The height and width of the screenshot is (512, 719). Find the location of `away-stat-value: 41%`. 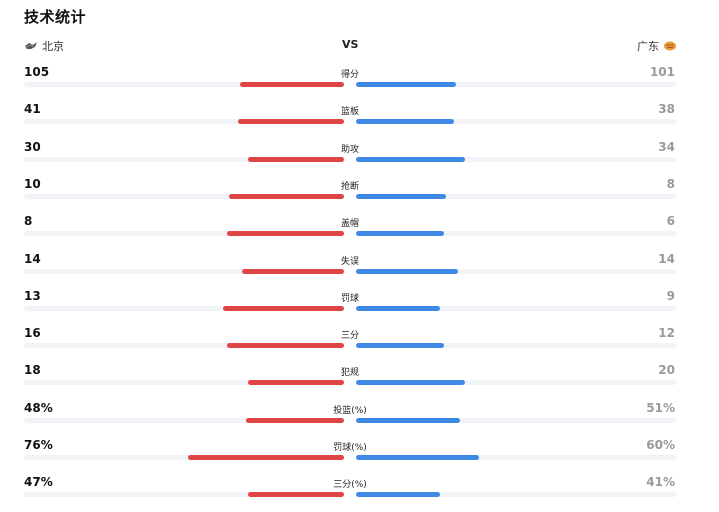

away-stat-value: 41% is located at coordinates (660, 482).